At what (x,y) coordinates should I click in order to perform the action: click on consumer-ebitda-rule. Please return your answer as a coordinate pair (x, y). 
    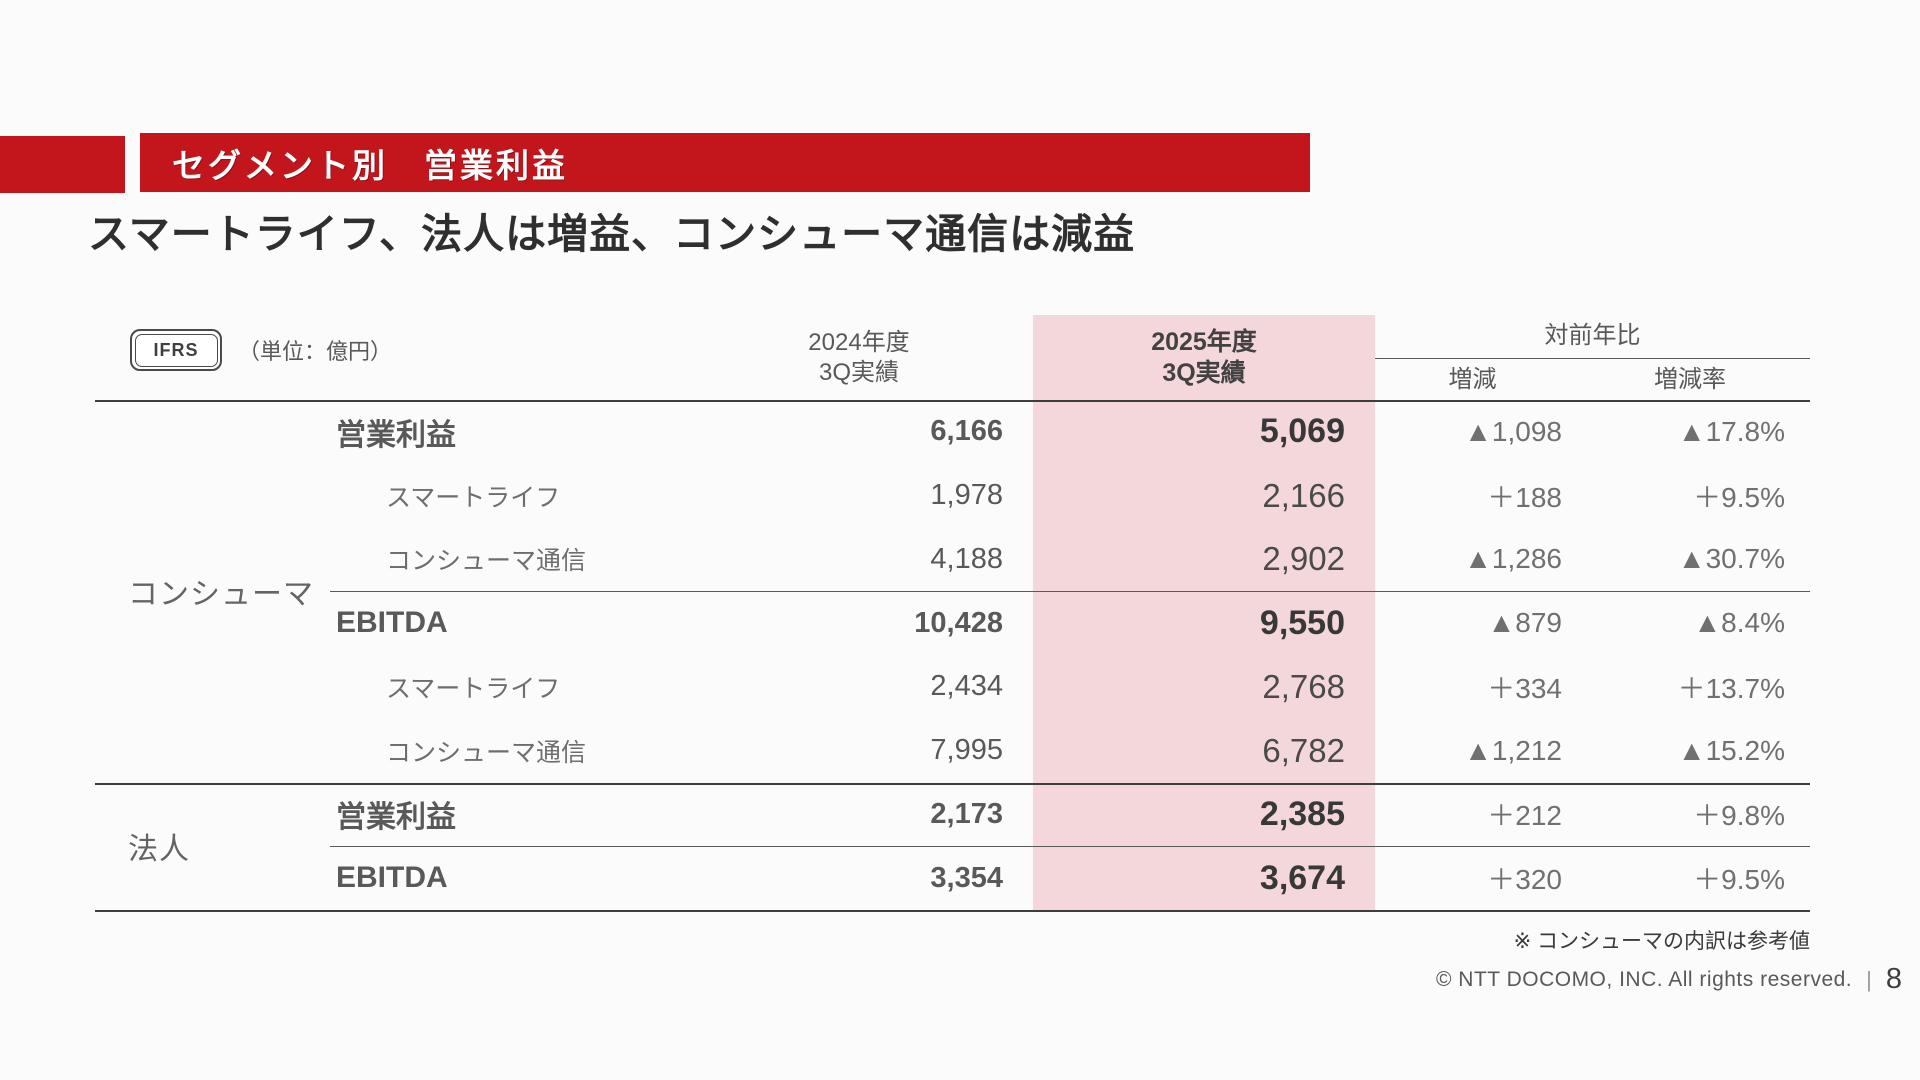
    Looking at the image, I should click on (1070, 592).